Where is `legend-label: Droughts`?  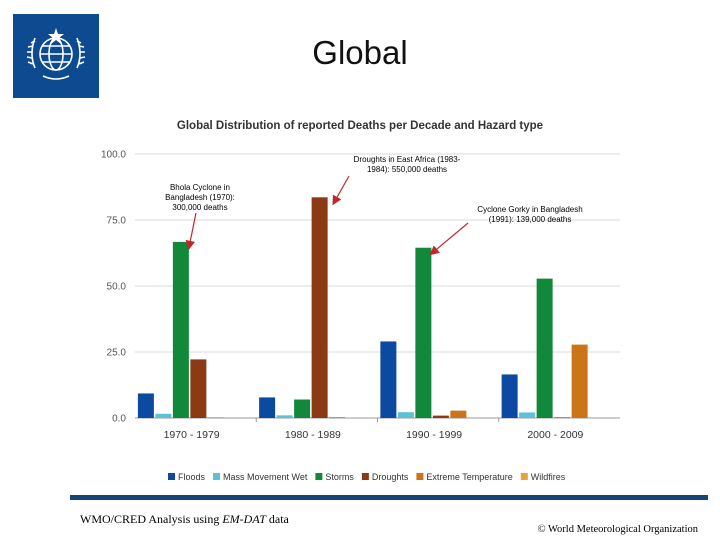 legend-label: Droughts is located at coordinates (390, 477).